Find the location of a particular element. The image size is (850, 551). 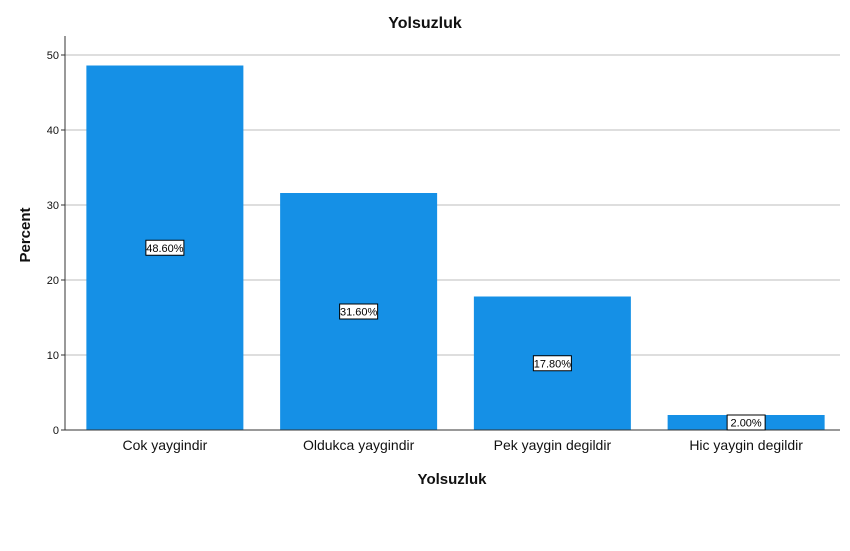

data-label: 48.60% is located at coordinates (165, 249).